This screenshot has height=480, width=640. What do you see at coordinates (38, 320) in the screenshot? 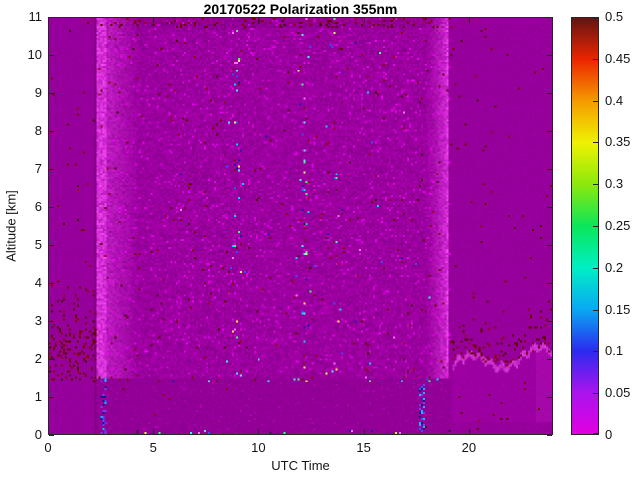
I see `y-tick-label: 3` at bounding box center [38, 320].